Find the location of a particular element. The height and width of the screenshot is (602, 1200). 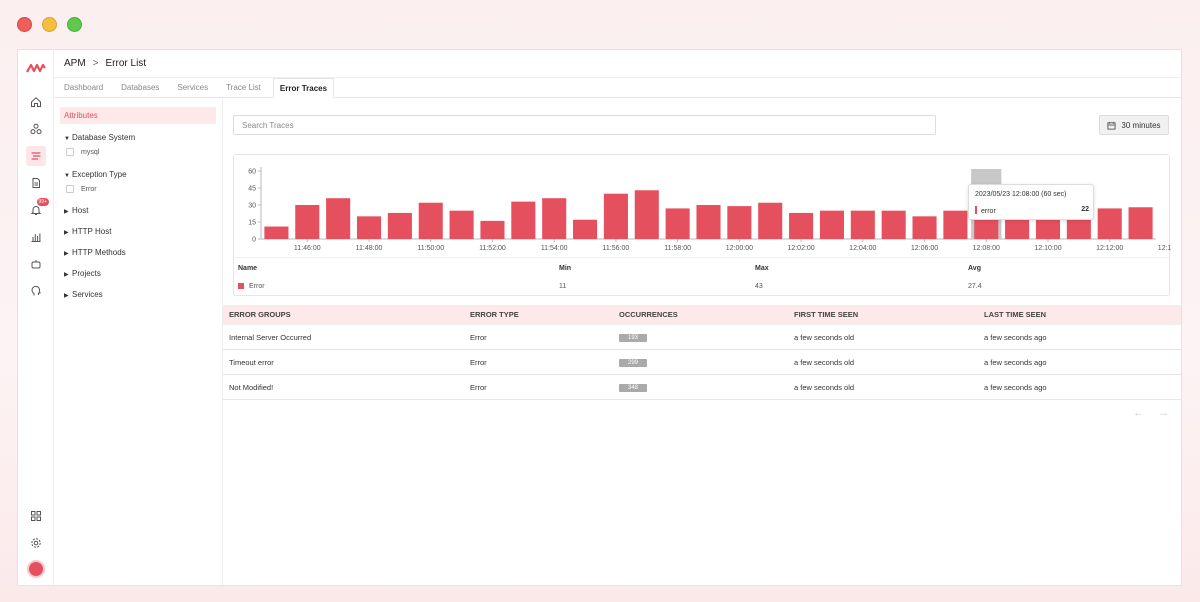

summary-avg-value: 27.4 is located at coordinates (975, 286).